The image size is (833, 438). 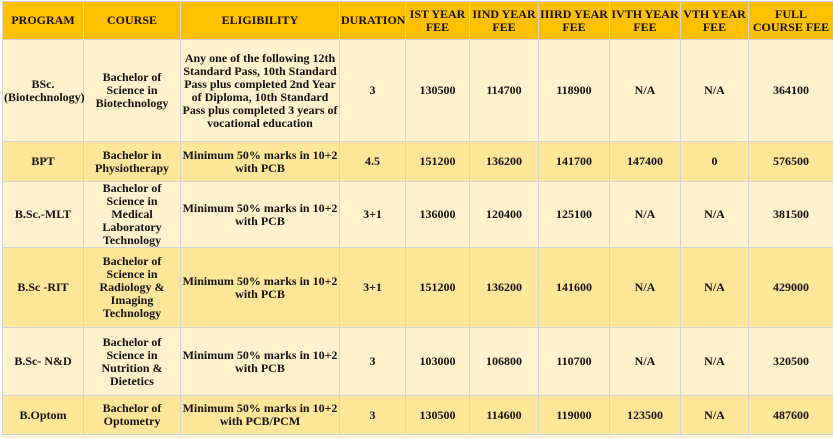 What do you see at coordinates (504, 20) in the screenshot?
I see `column-header: IIND YEAR FEE` at bounding box center [504, 20].